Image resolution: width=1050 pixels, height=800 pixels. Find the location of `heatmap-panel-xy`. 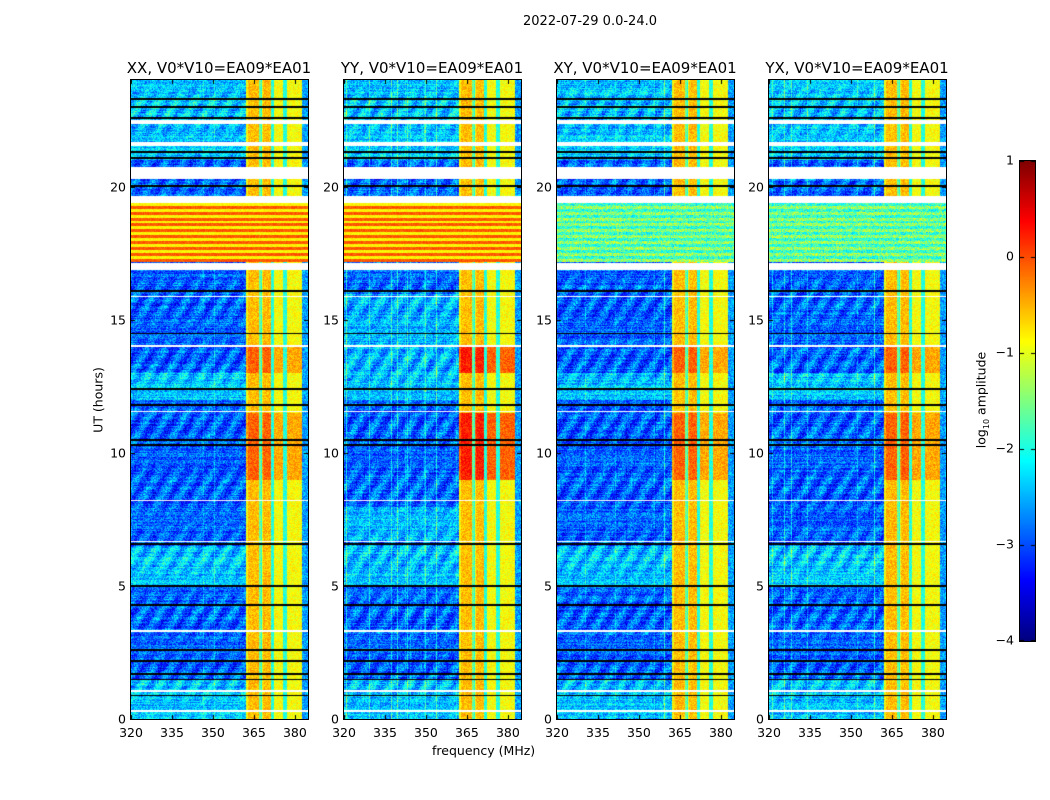

heatmap-panel-xy is located at coordinates (645, 399).